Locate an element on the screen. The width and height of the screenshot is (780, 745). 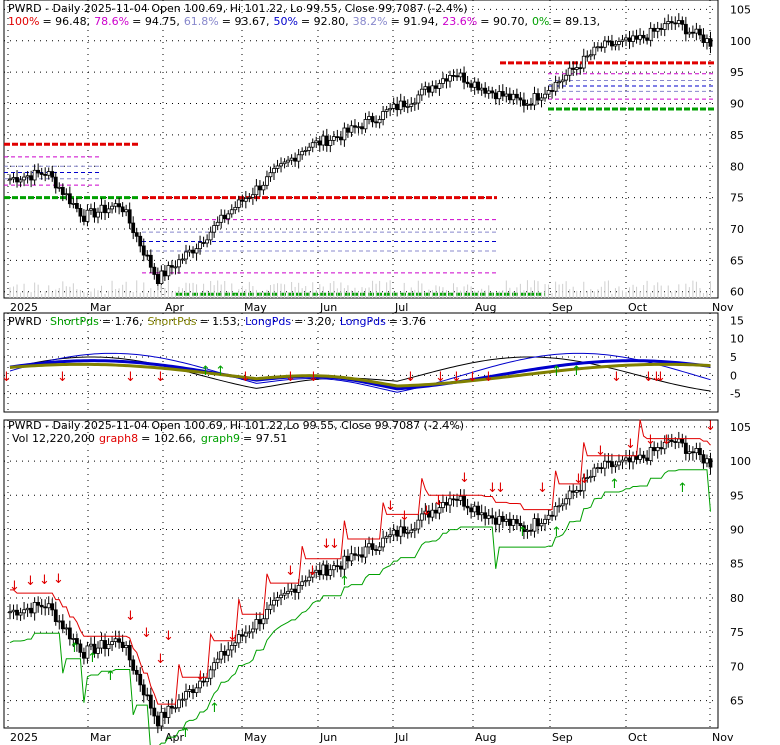
y-tick-label-p2: 5 is located at coordinates (733, 357).